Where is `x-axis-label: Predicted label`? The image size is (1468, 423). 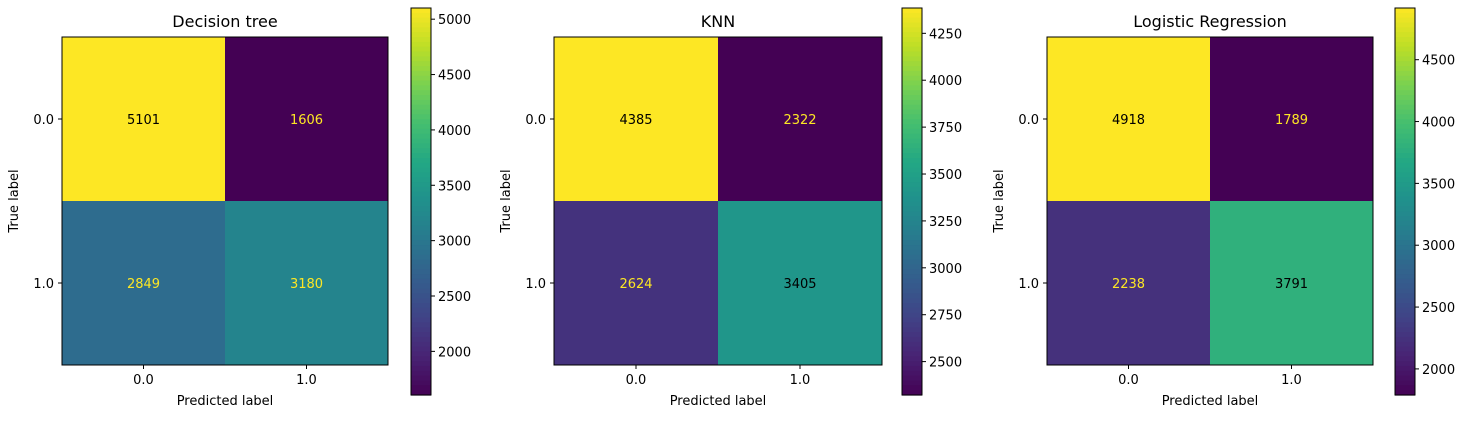
x-axis-label: Predicted label is located at coordinates (1210, 401).